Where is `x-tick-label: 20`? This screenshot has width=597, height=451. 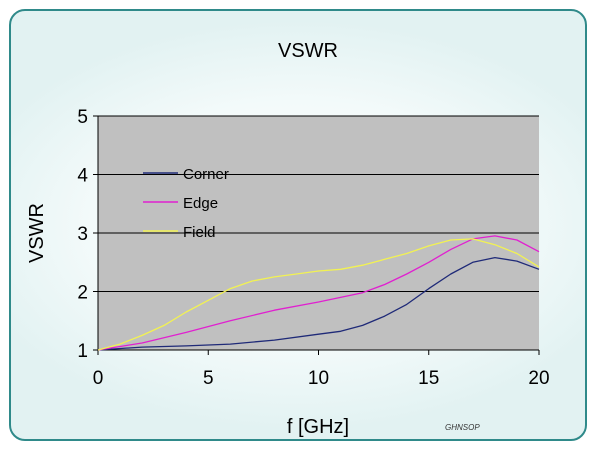
x-tick-label: 20 is located at coordinates (538, 378).